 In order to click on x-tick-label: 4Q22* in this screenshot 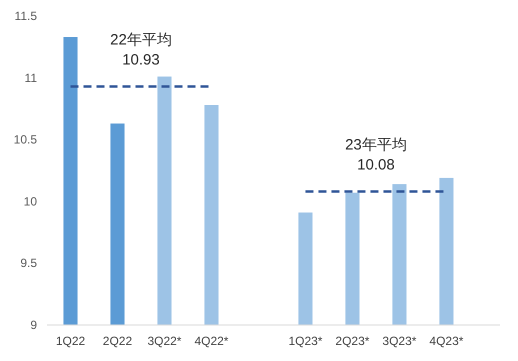, I will do `click(211, 341)`.